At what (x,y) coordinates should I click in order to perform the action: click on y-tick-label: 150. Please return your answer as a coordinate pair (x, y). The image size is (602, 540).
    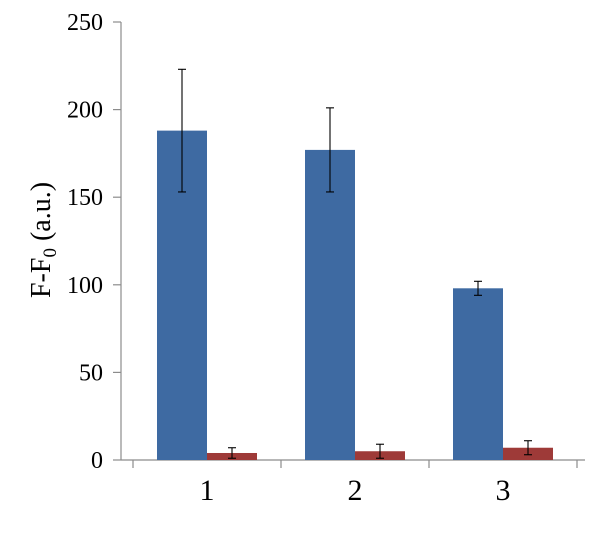
    Looking at the image, I should click on (85, 198).